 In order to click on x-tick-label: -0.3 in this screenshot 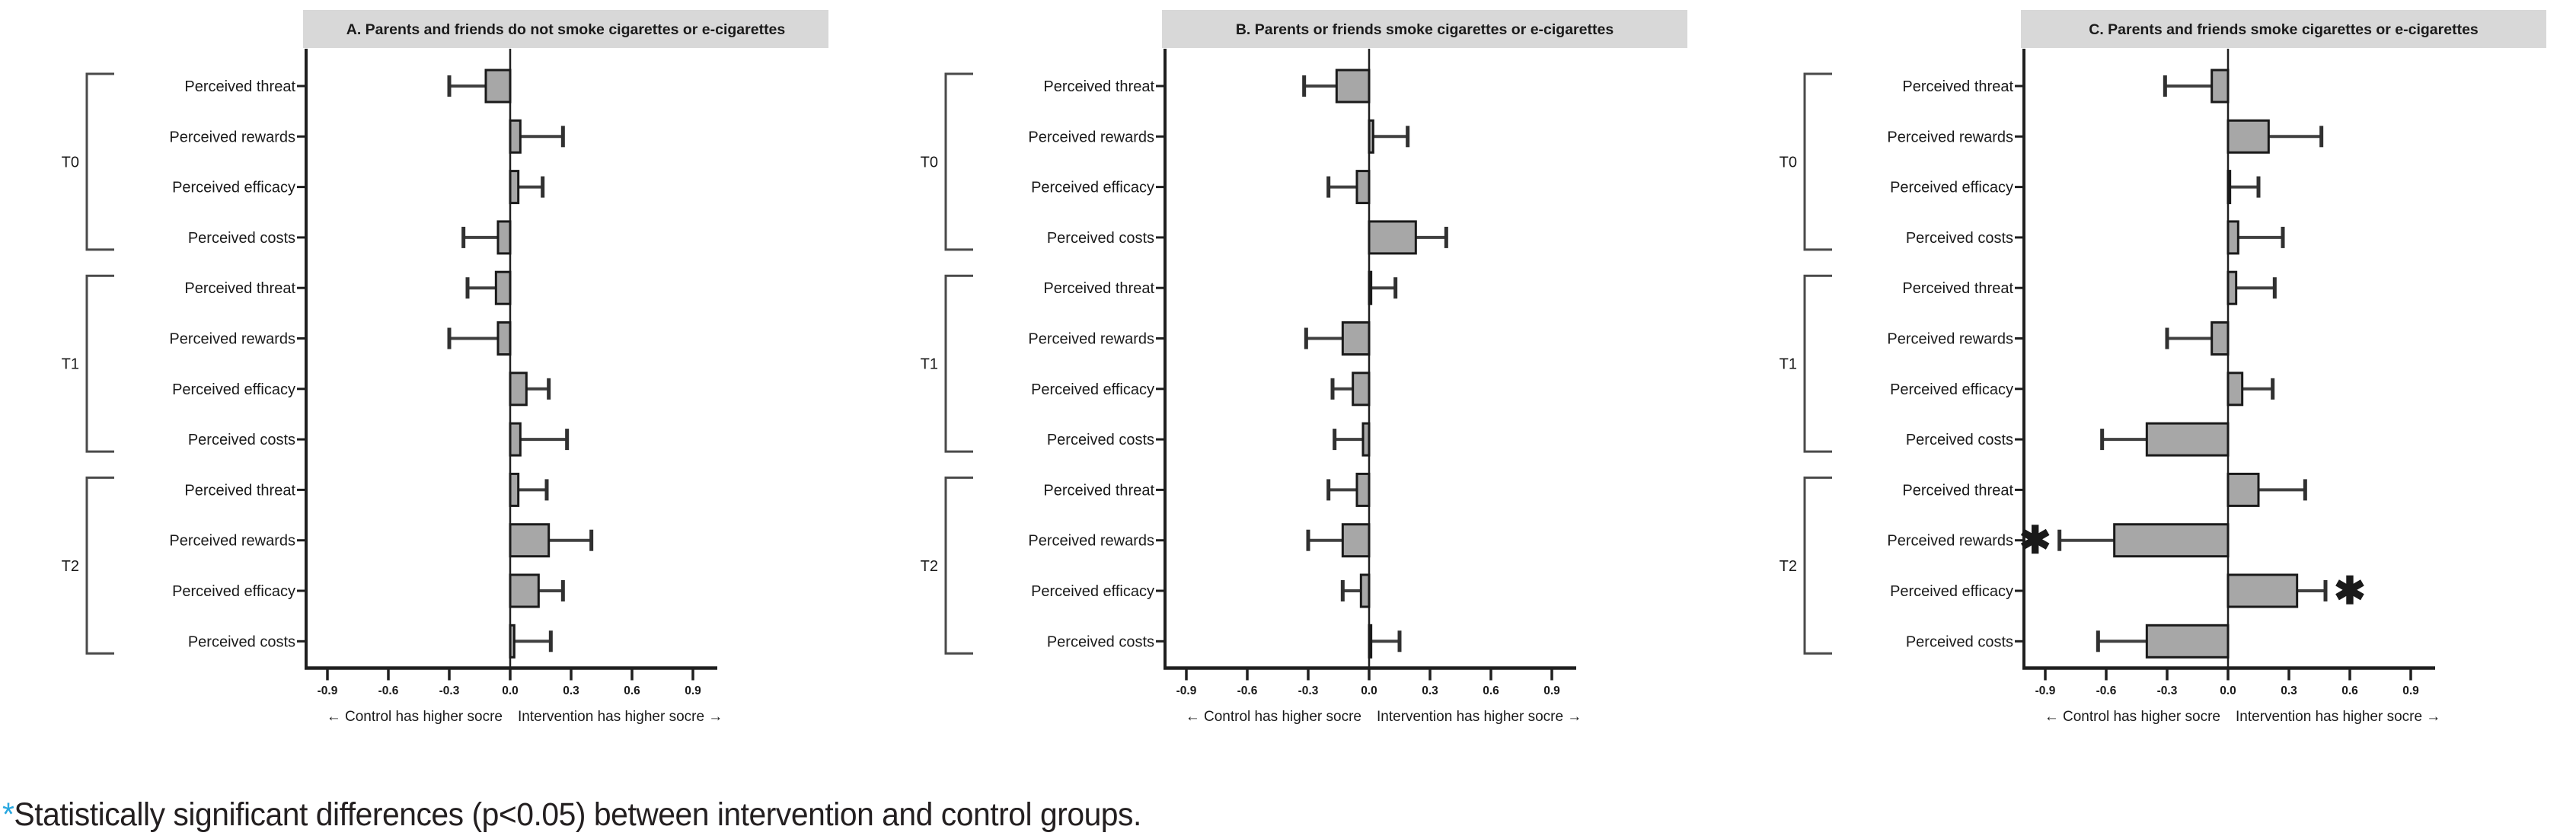, I will do `click(1308, 691)`.